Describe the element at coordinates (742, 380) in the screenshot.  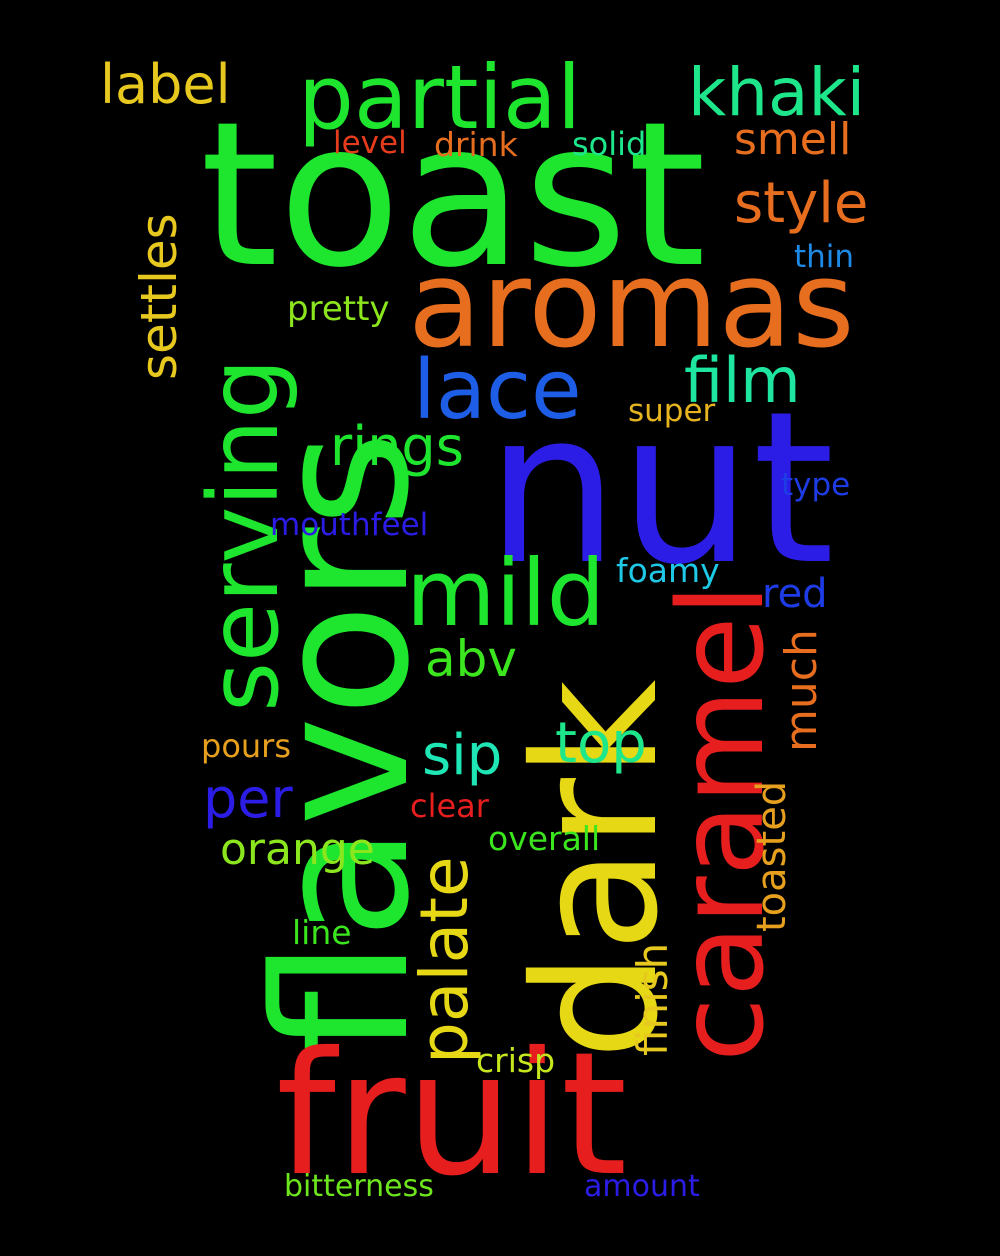
I see `word-film: film` at that location.